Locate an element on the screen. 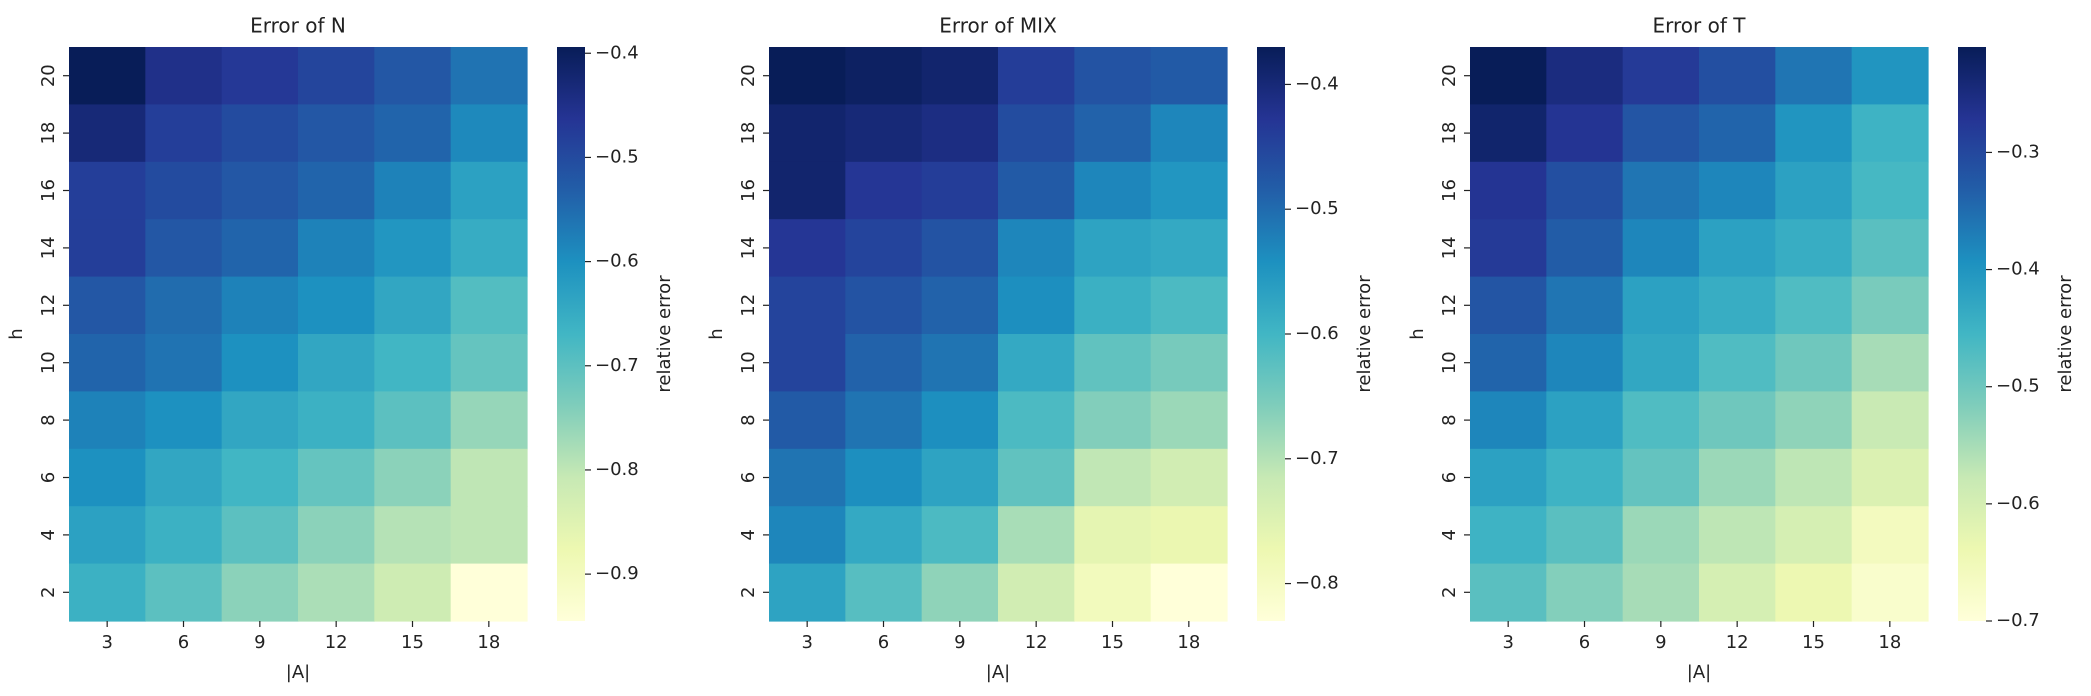 The width and height of the screenshot is (2091, 696). y-tick-label: 20 is located at coordinates (1449, 75).